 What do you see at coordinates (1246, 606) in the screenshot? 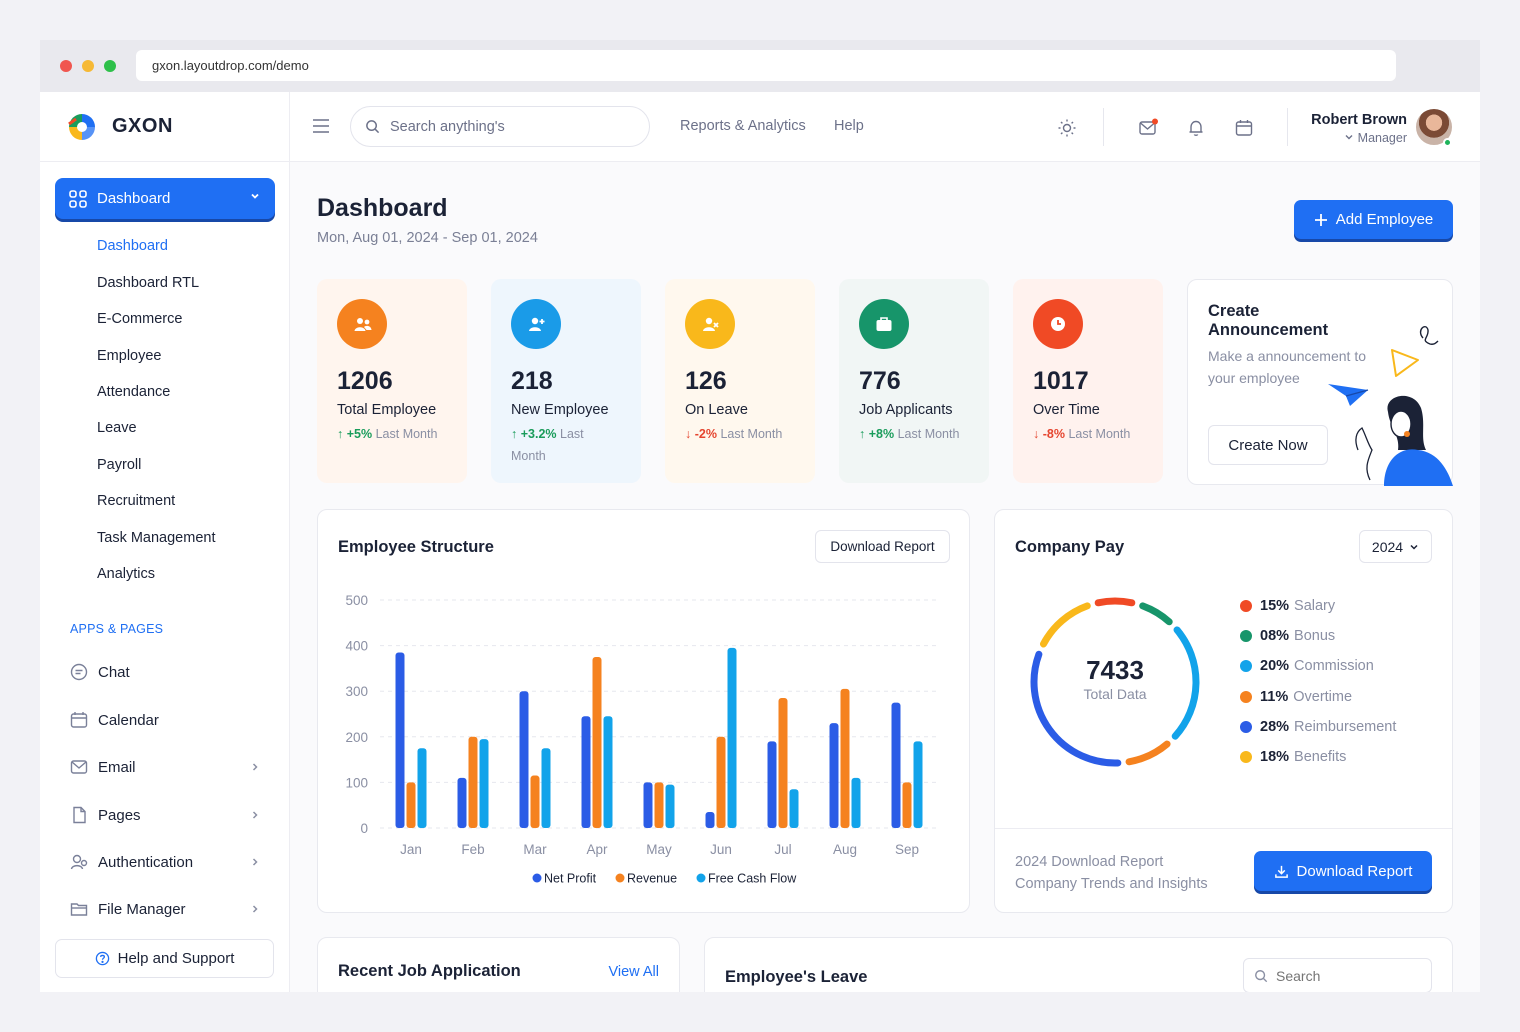
I see `legend-dot` at bounding box center [1246, 606].